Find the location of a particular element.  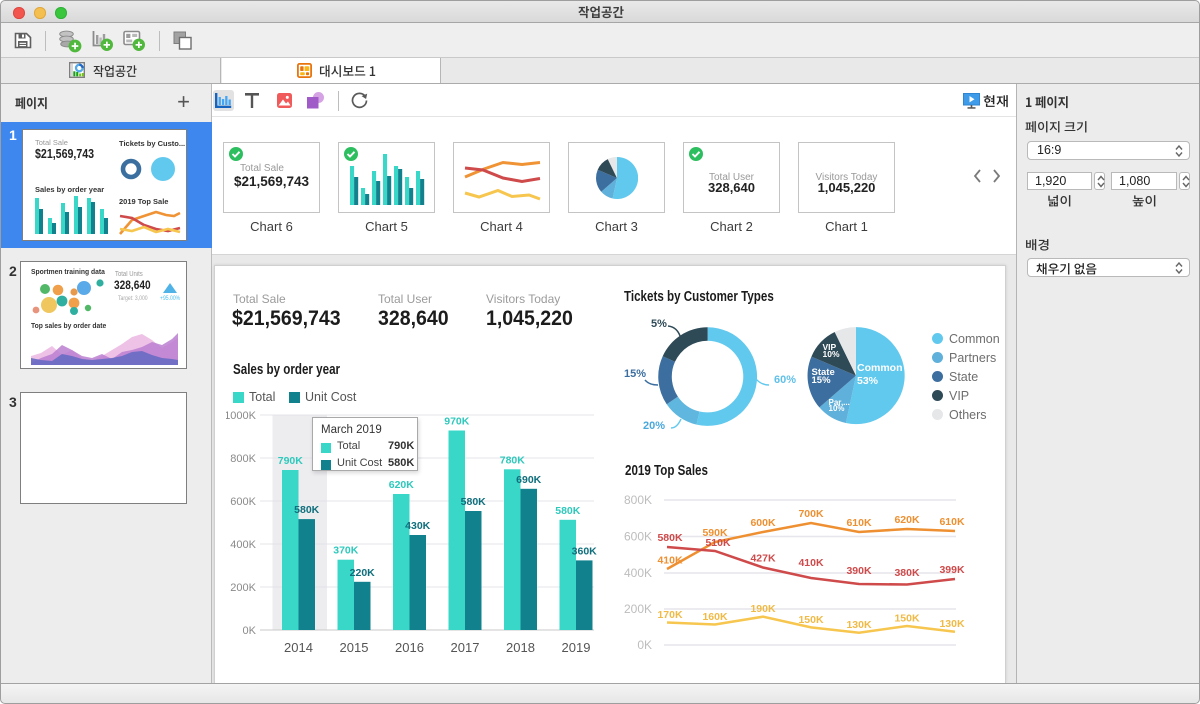

svg-text: 2017 is located at coordinates (465, 647).